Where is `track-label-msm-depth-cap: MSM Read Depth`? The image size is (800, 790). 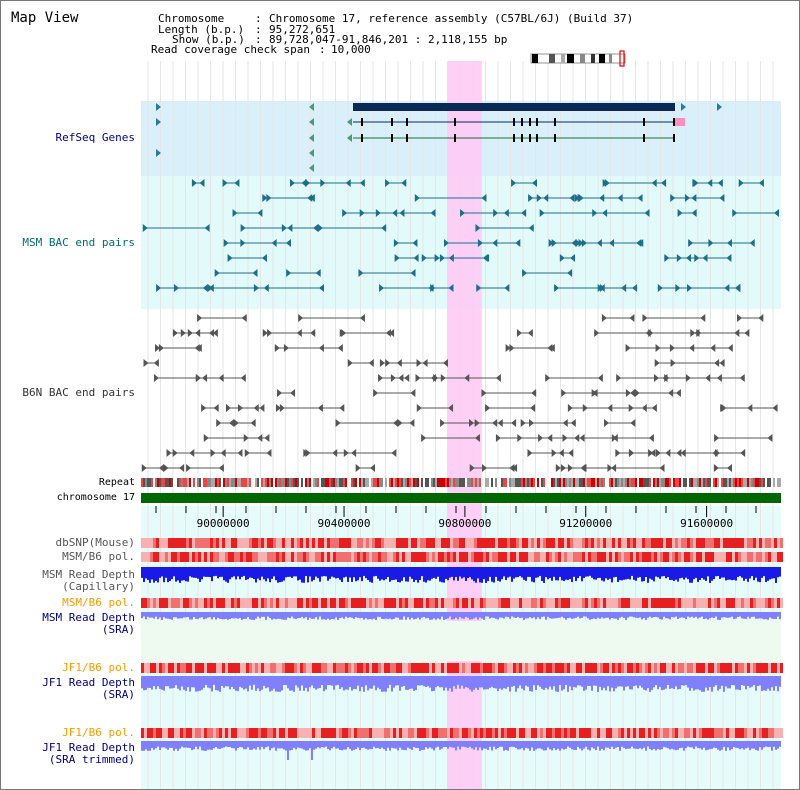
track-label-msm-depth-cap: MSM Read Depth is located at coordinates (88, 574).